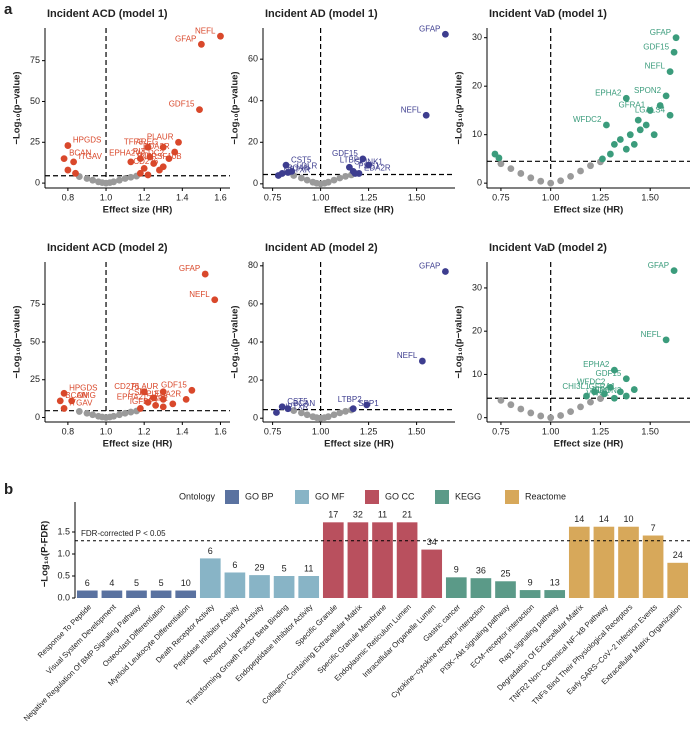 Image resolution: width=700 pixels, height=756 pixels. What do you see at coordinates (259, 567) in the screenshot?
I see `count-label: 29` at bounding box center [259, 567].